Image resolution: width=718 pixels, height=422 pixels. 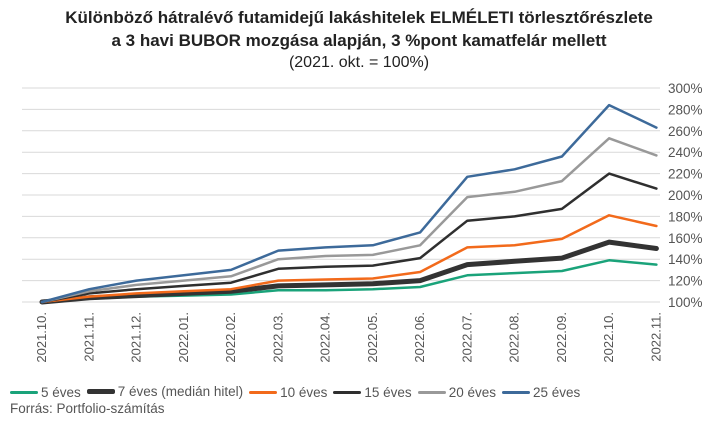 What do you see at coordinates (561, 337) in the screenshot?
I see `x-tick-label: 2022.09.` at bounding box center [561, 337].